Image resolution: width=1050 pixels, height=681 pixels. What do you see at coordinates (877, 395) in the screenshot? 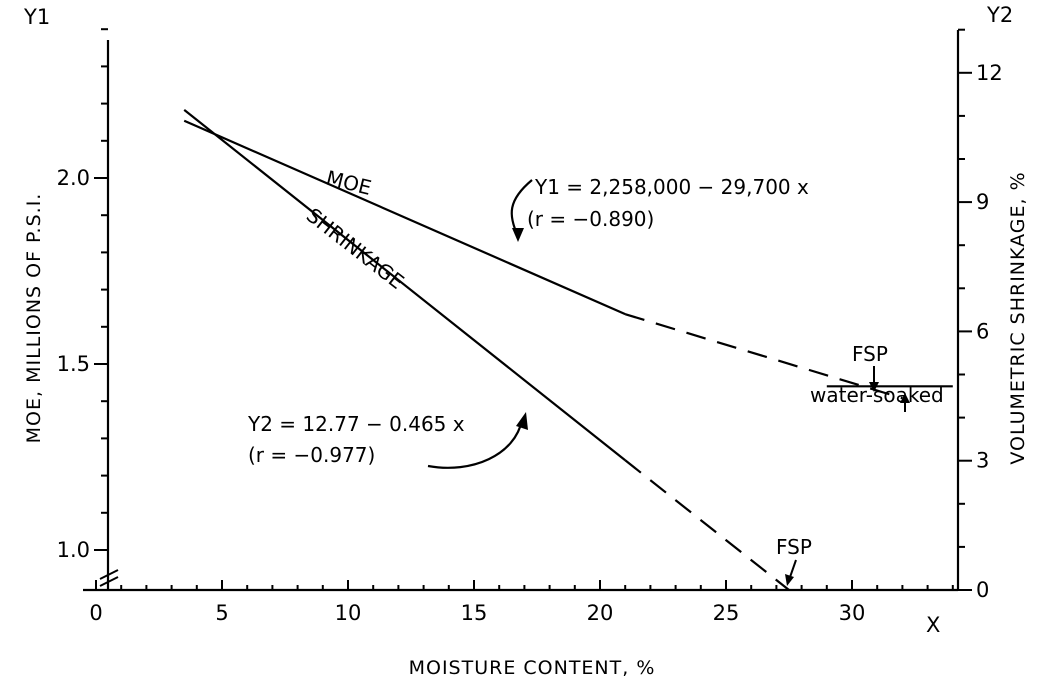
I see `water-soaked-label: water-soaked` at bounding box center [877, 395].